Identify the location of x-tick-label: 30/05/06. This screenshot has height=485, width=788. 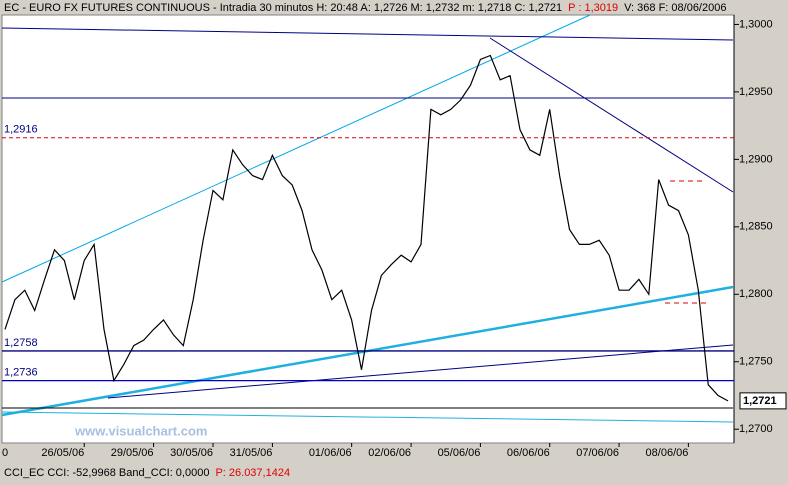
(191, 453).